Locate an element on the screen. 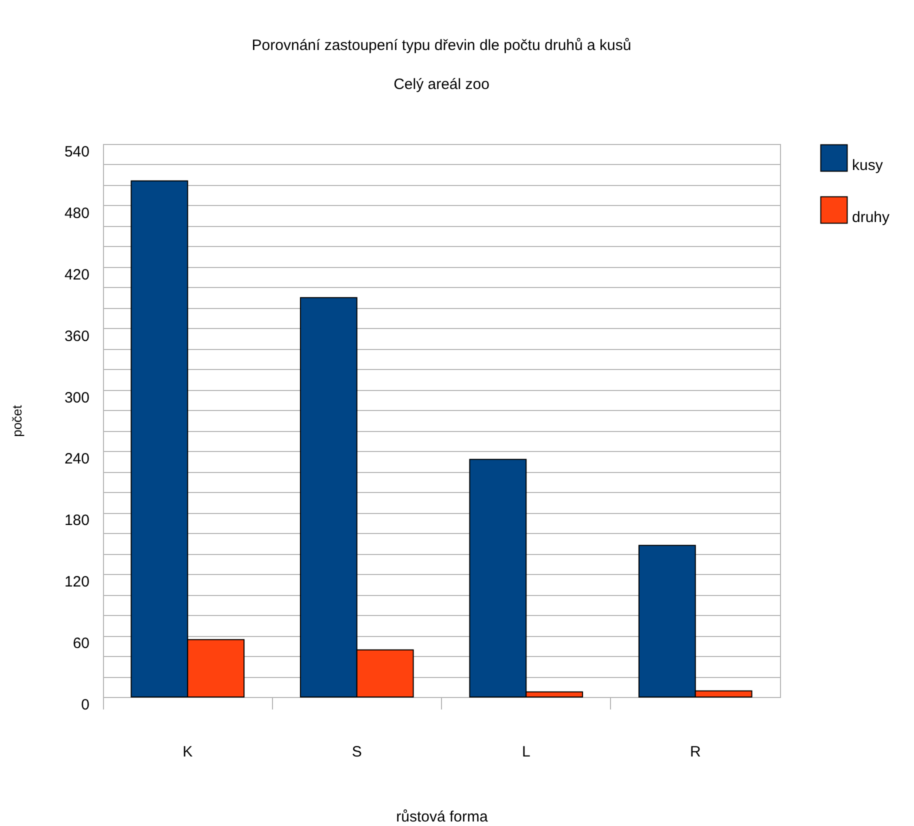  chart-title: Porovnání zastoupení typu dřevin dle počtu druhů a kusů is located at coordinates (442, 45).